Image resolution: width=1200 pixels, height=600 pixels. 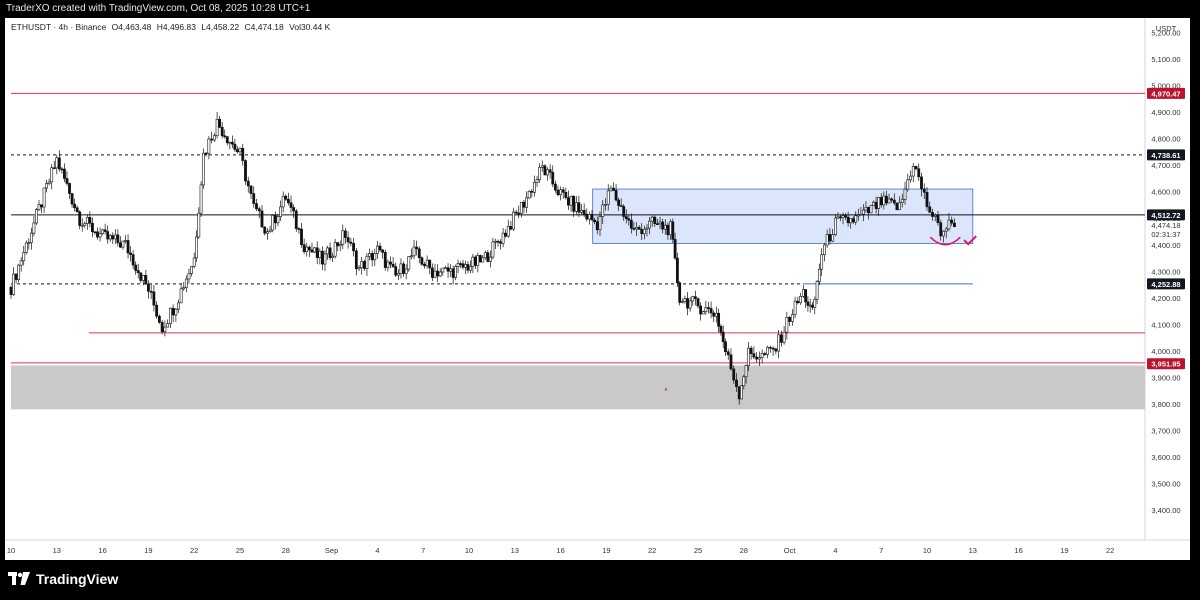 I want to click on legend-volume: Vol30.44 K, so click(x=310, y=27).